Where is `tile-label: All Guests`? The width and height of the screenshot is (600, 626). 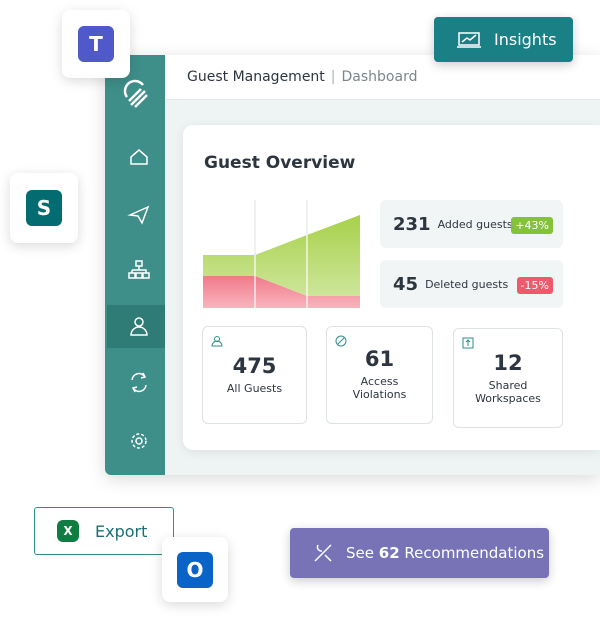
tile-label: All Guests is located at coordinates (254, 388).